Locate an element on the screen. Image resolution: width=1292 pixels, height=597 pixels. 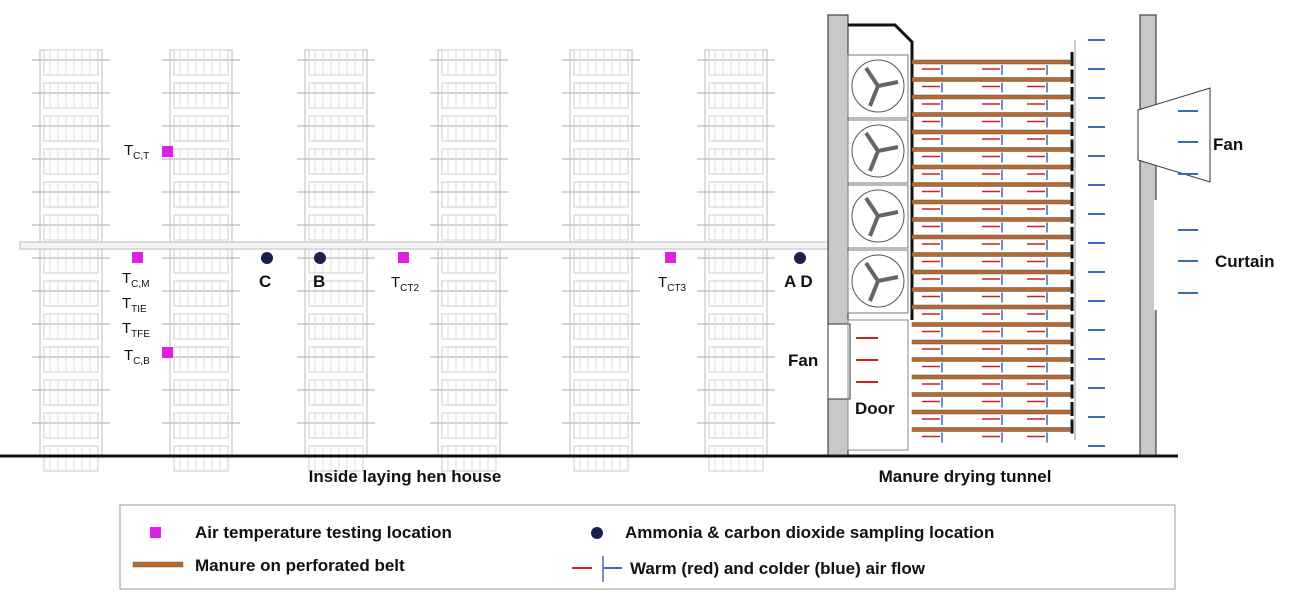
label: TC,B is located at coordinates (137, 357).